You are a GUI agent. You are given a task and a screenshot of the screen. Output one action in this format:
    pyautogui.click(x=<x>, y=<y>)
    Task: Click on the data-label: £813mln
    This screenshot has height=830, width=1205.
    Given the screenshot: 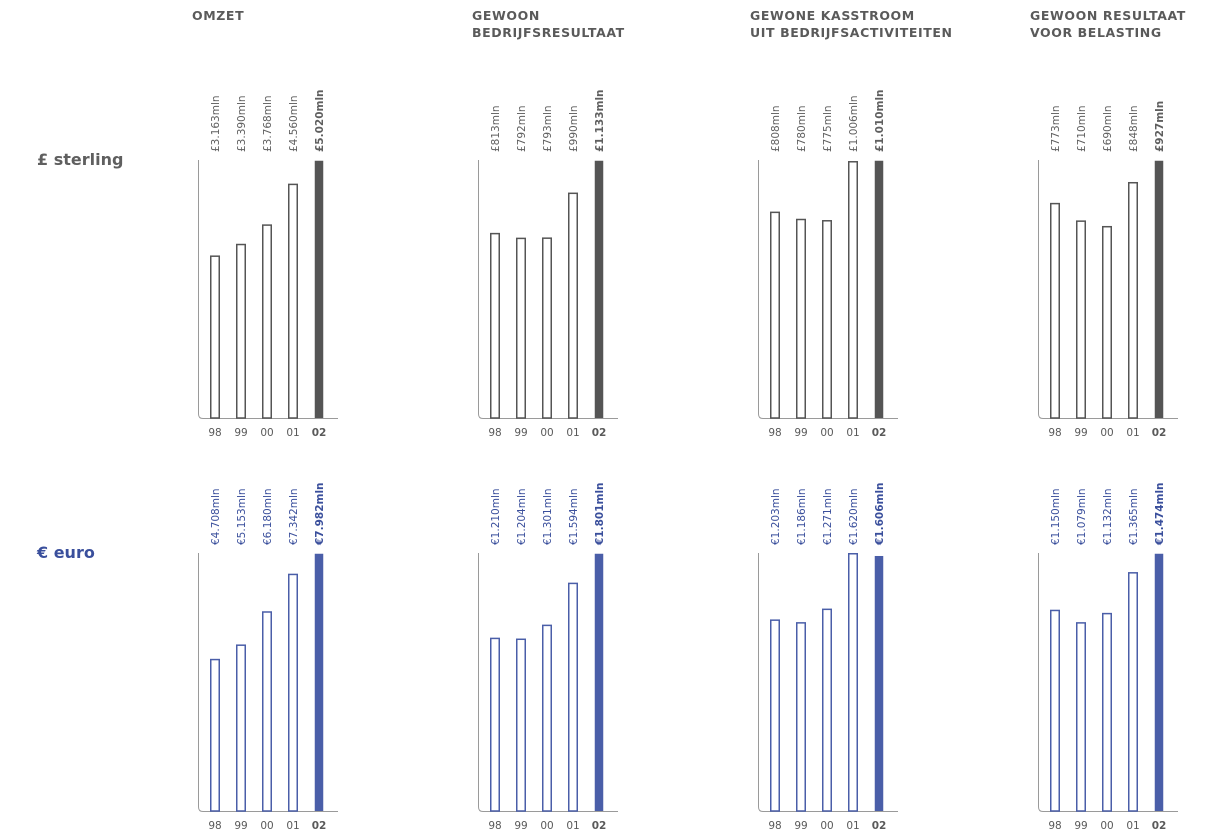 What is the action you would take?
    pyautogui.click(x=496, y=128)
    